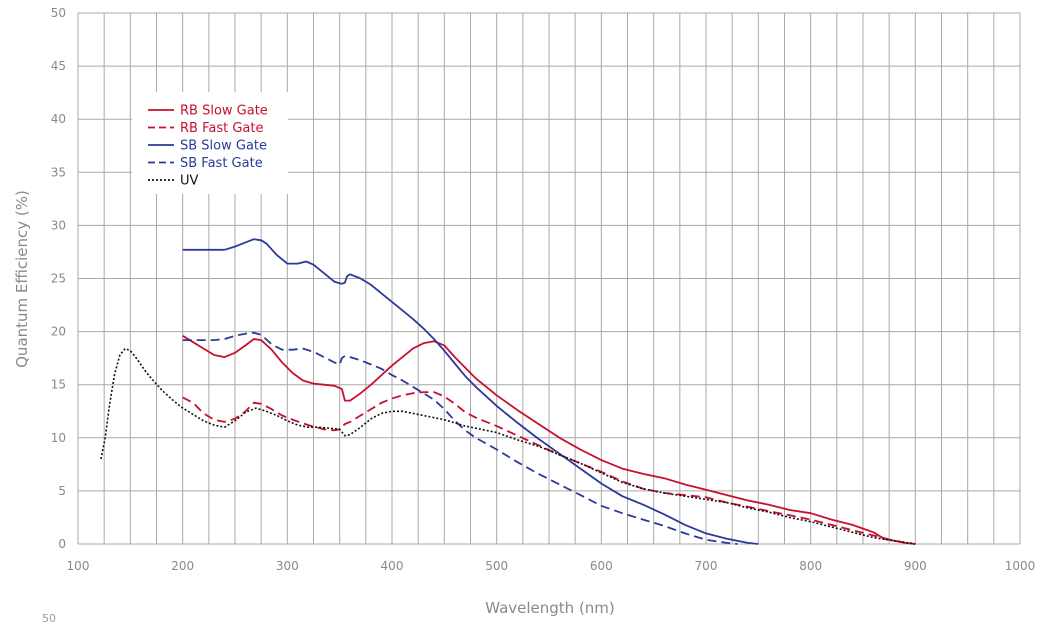 The width and height of the screenshot is (1042, 625). Describe the element at coordinates (915, 566) in the screenshot. I see `x-tick-label: 900` at that location.